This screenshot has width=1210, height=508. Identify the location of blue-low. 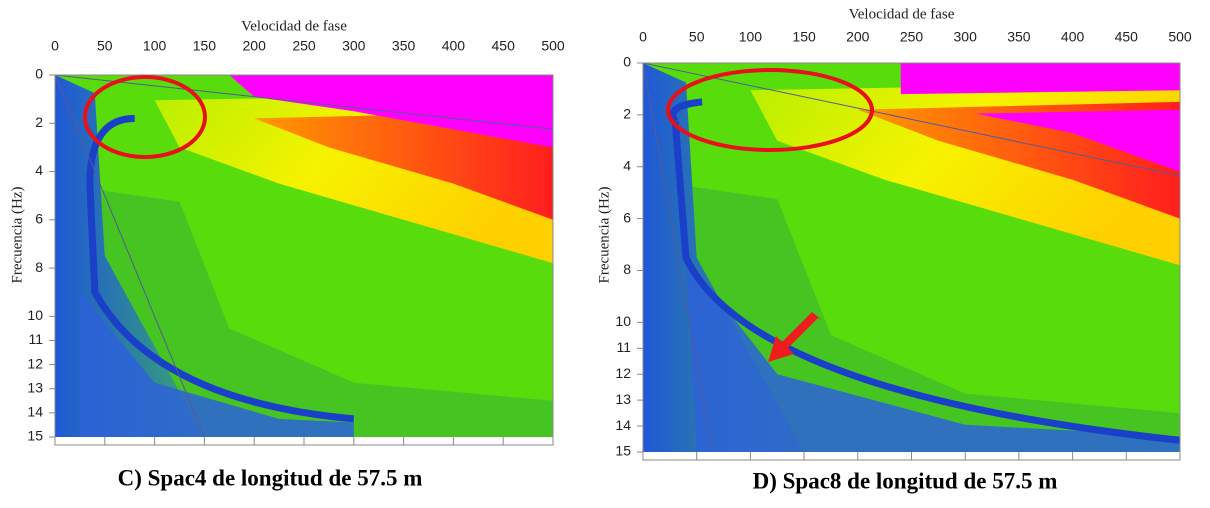
(216, 364).